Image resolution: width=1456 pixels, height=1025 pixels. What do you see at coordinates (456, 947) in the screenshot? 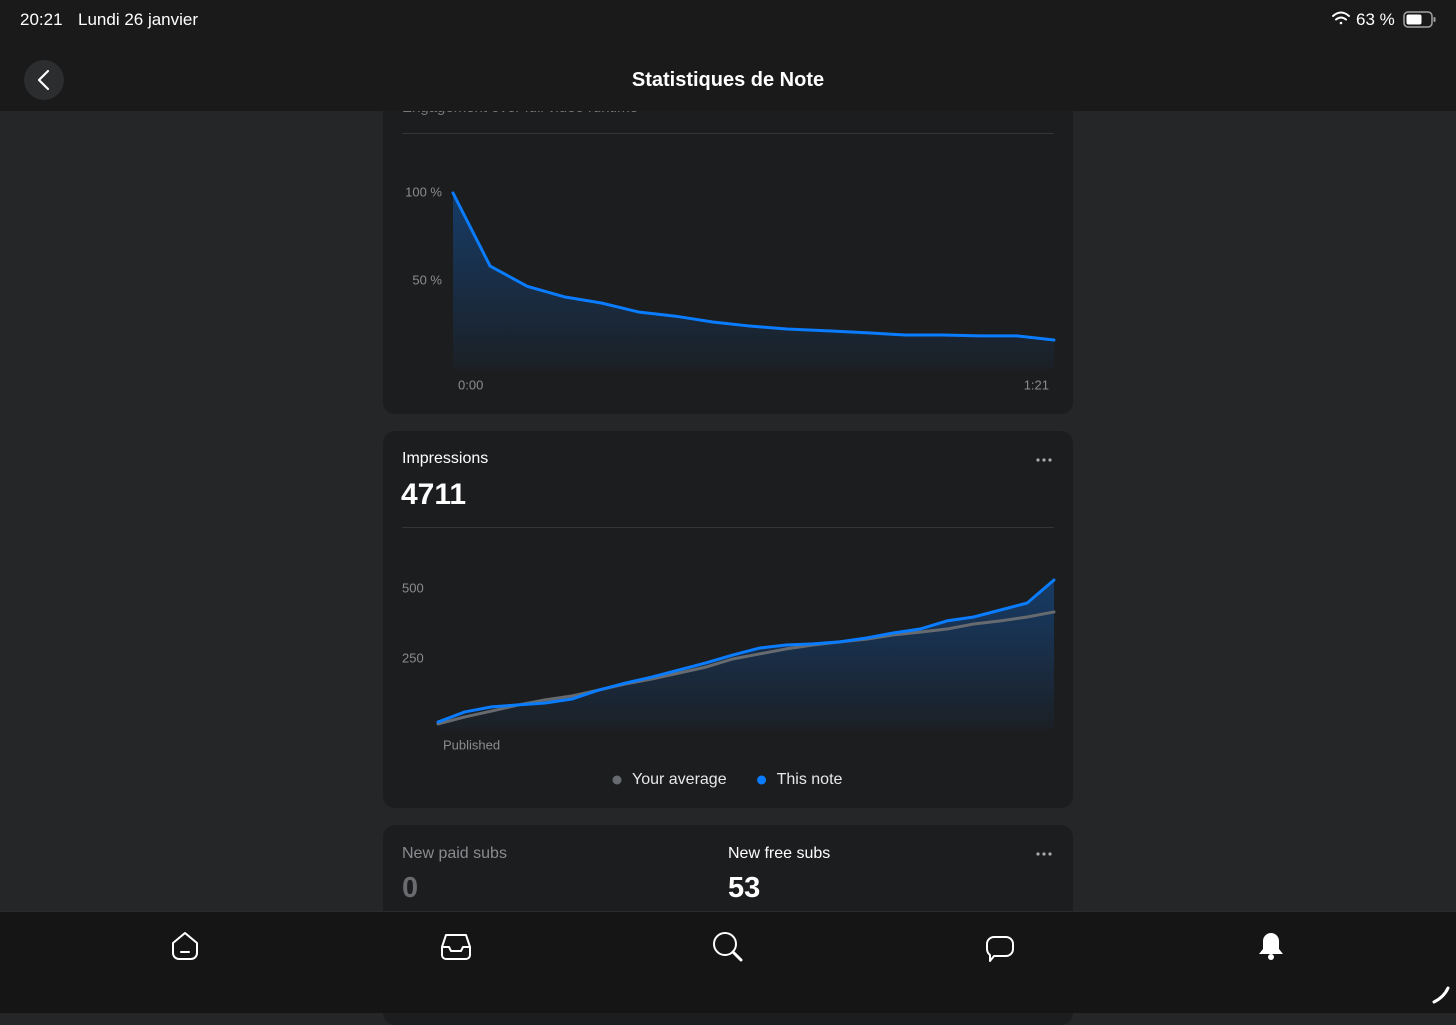
I see `inbox-tab` at bounding box center [456, 947].